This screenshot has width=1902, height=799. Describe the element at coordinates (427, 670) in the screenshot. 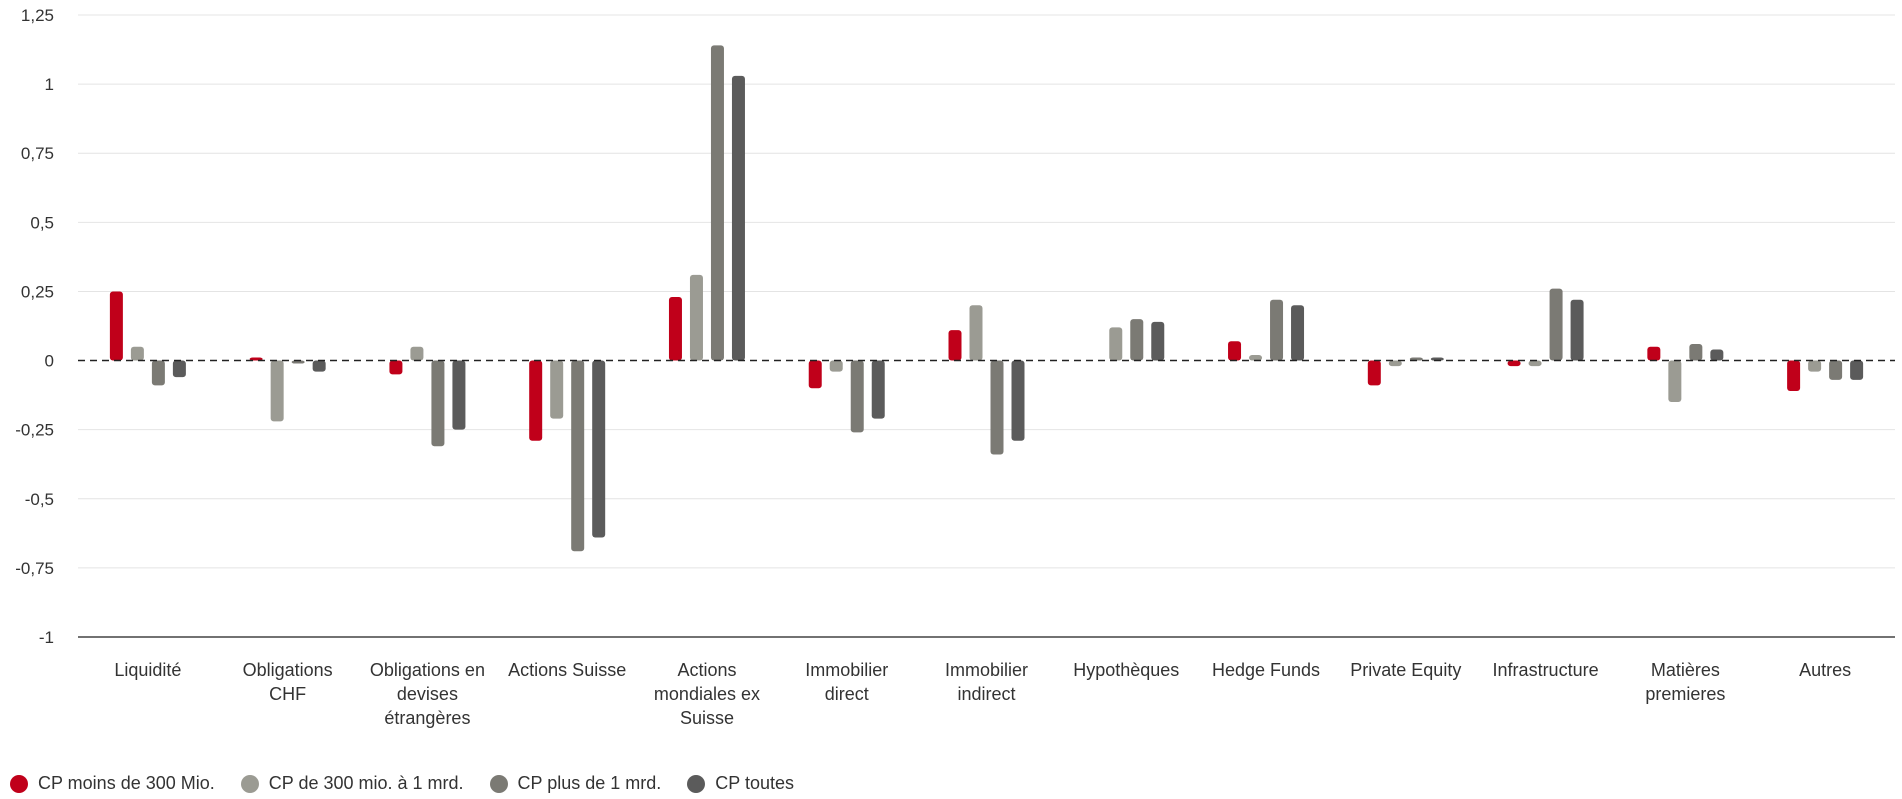

I see `category-label: Obligations en` at that location.